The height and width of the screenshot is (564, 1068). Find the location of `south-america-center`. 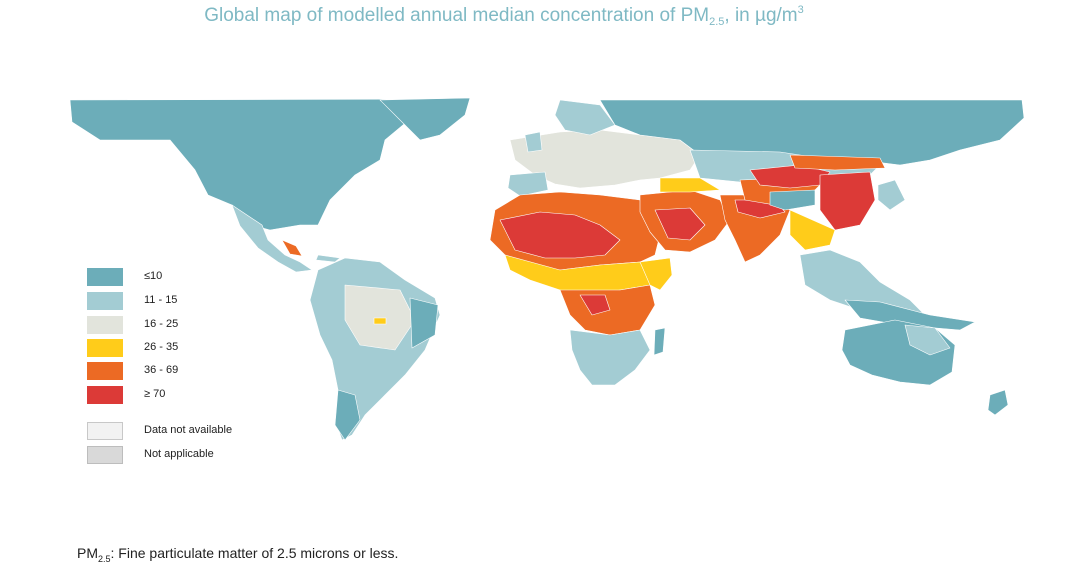

south-america-center is located at coordinates (380, 317).